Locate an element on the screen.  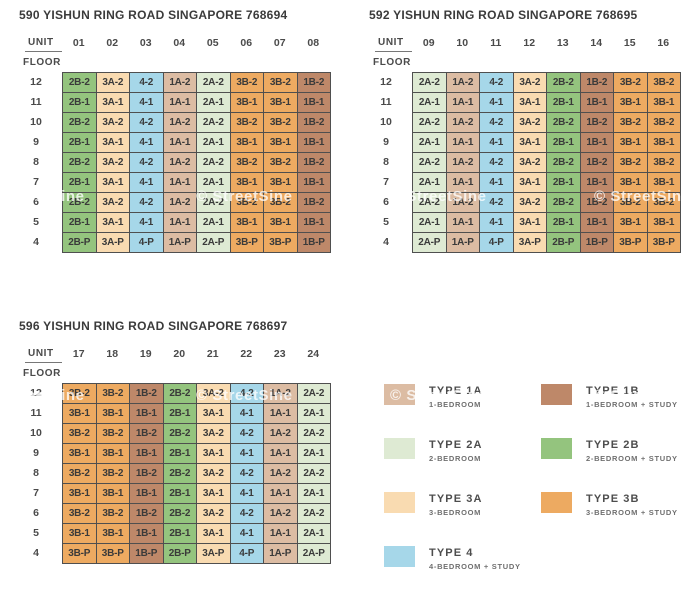
floor-number: 6 is located at coordinates (386, 202).